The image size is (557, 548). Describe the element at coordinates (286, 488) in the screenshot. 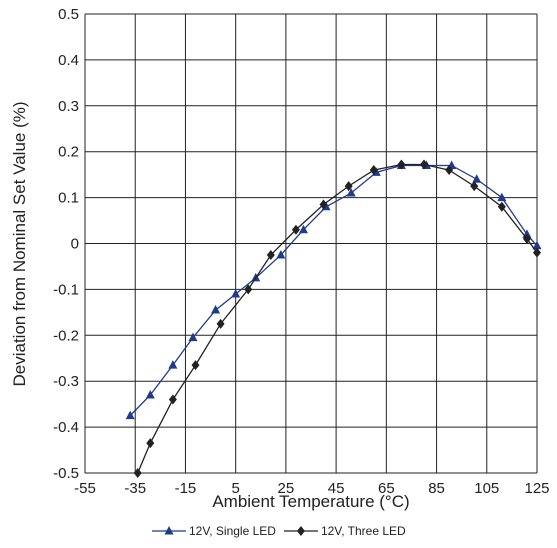

I see `x-tick-label: 25` at that location.